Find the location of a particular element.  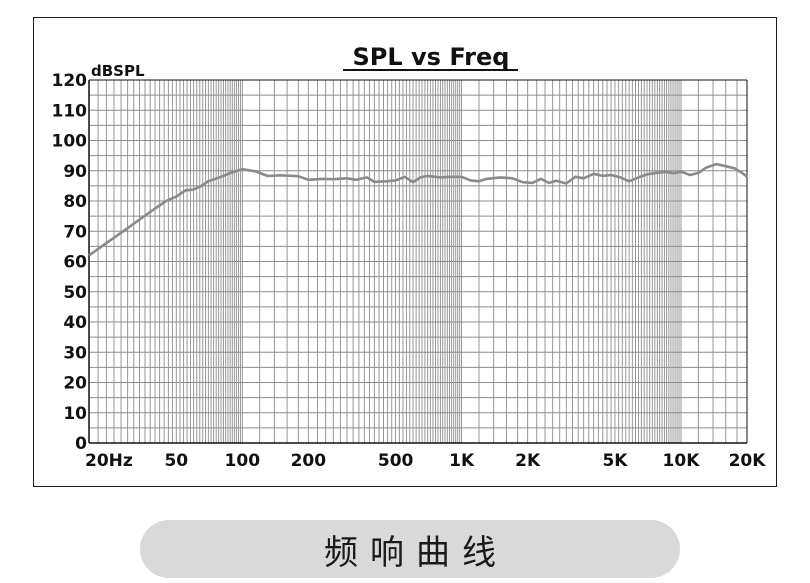

y-tick-label: 0 is located at coordinates (81, 444).